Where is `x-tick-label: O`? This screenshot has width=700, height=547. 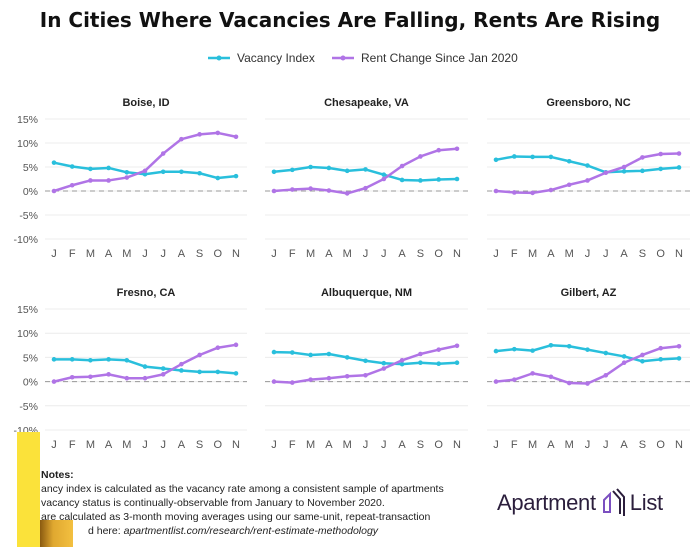
x-tick-label: O is located at coordinates (218, 445).